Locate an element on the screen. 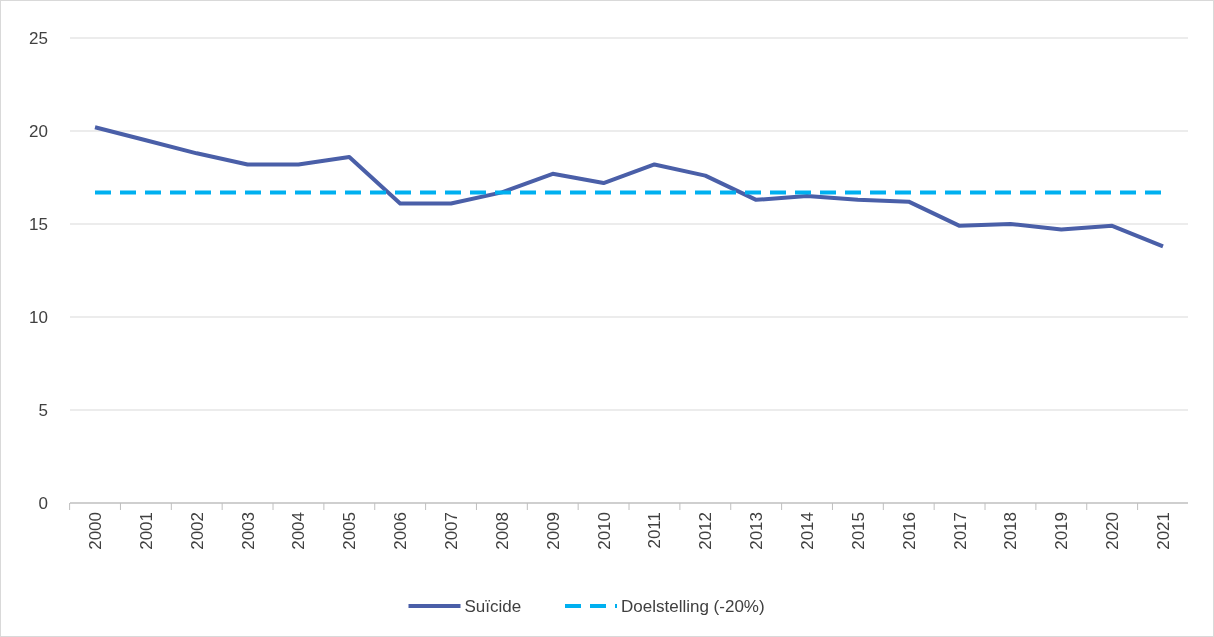 The image size is (1214, 637). x-tick-label: 2015 is located at coordinates (858, 531).